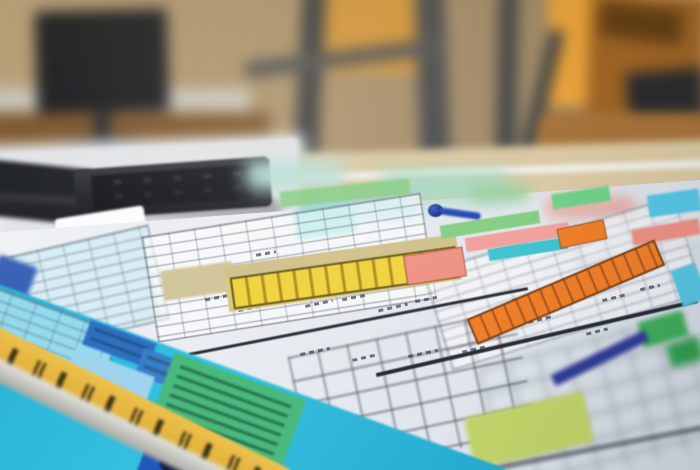 Image resolution: width=700 pixels, height=470 pixels. I want to click on blob-teal, so click(295, 175).